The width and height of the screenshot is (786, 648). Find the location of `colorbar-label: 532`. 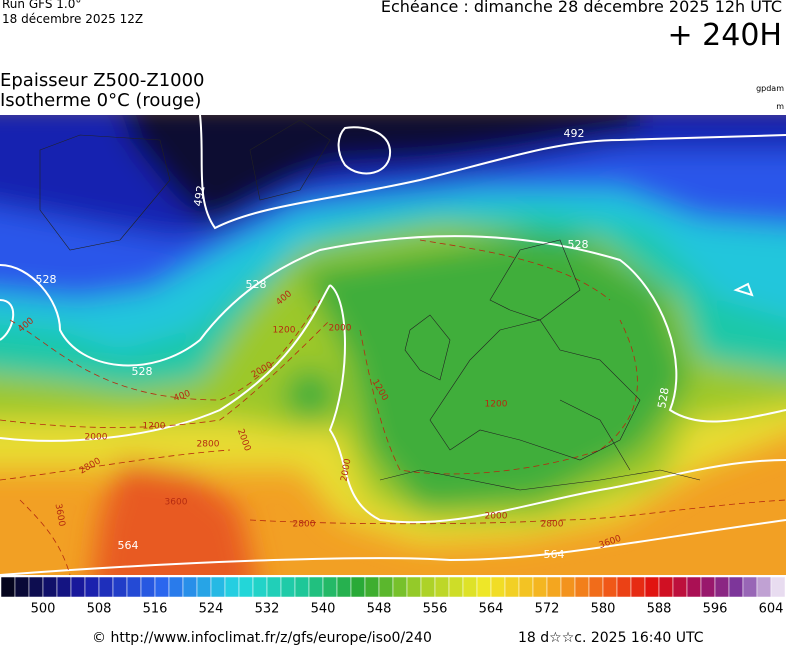

colorbar-label: 532 is located at coordinates (267, 609).